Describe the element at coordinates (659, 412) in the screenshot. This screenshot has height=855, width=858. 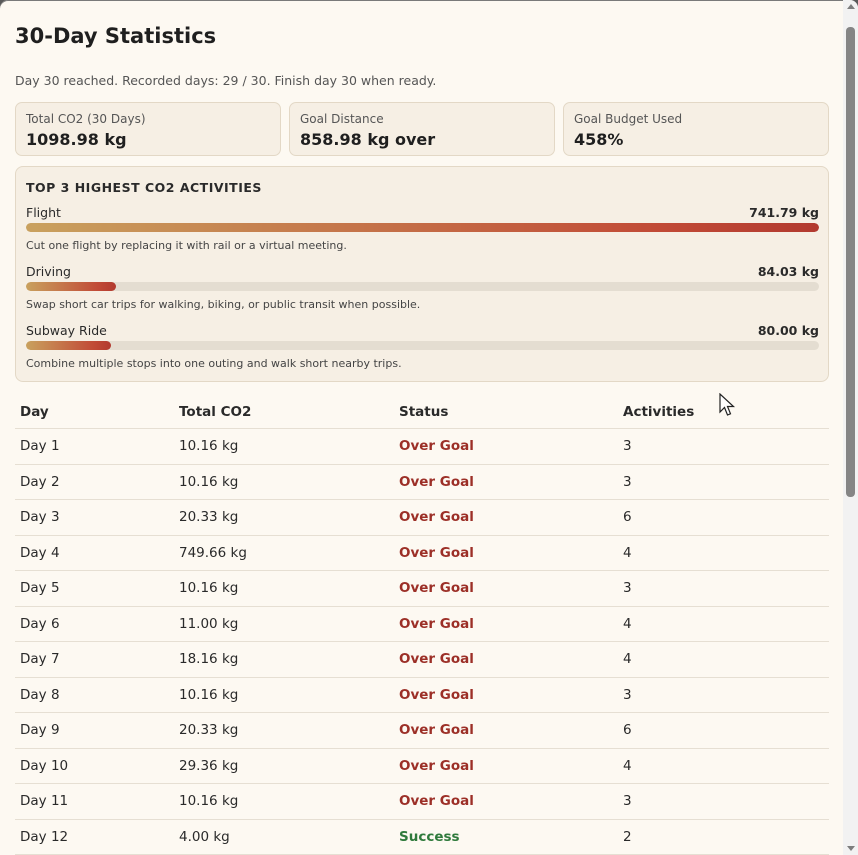
I see `header-activities: Activities` at that location.